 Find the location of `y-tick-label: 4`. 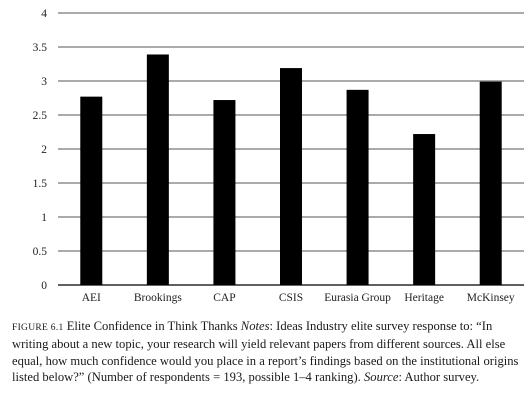

y-tick-label: 4 is located at coordinates (44, 14).